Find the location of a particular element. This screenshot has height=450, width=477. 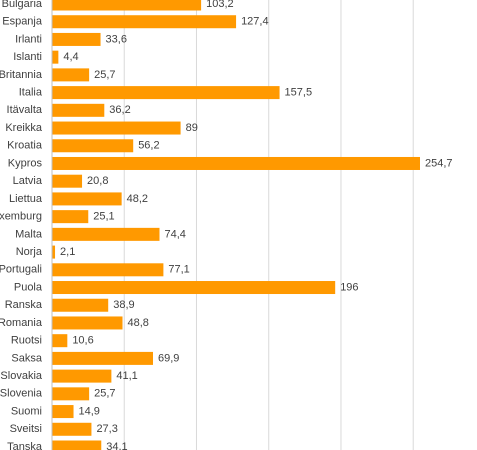

y-tick-label: Slovakia is located at coordinates (21, 376).